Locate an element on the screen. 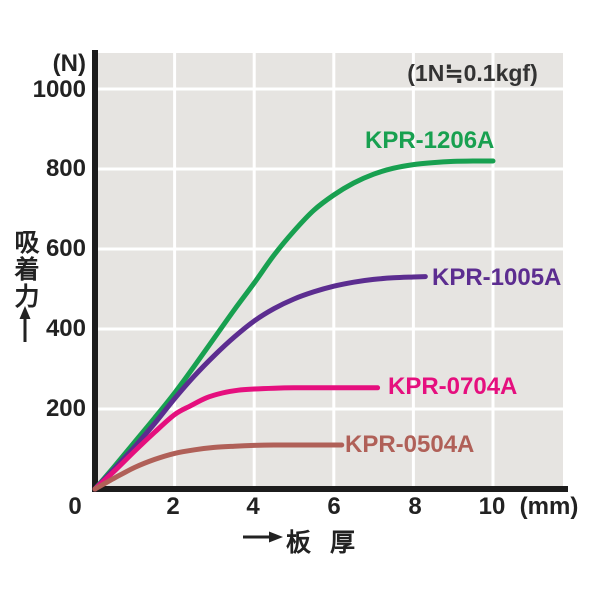 The height and width of the screenshot is (600, 600). origin-tick: 0 is located at coordinates (75, 506).